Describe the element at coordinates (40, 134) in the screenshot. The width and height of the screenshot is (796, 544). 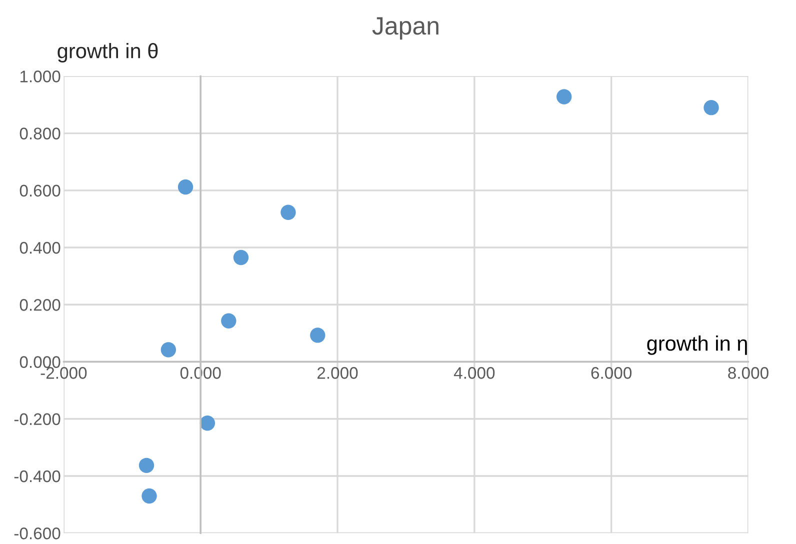
I see `y-tick-label: 0.800` at that location.